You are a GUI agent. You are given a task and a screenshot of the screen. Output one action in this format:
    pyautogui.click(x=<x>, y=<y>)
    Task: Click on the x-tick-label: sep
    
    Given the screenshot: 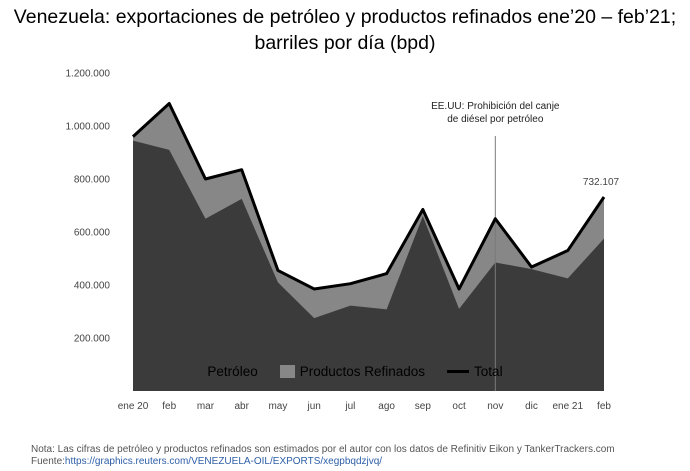 What is the action you would take?
    pyautogui.click(x=423, y=406)
    